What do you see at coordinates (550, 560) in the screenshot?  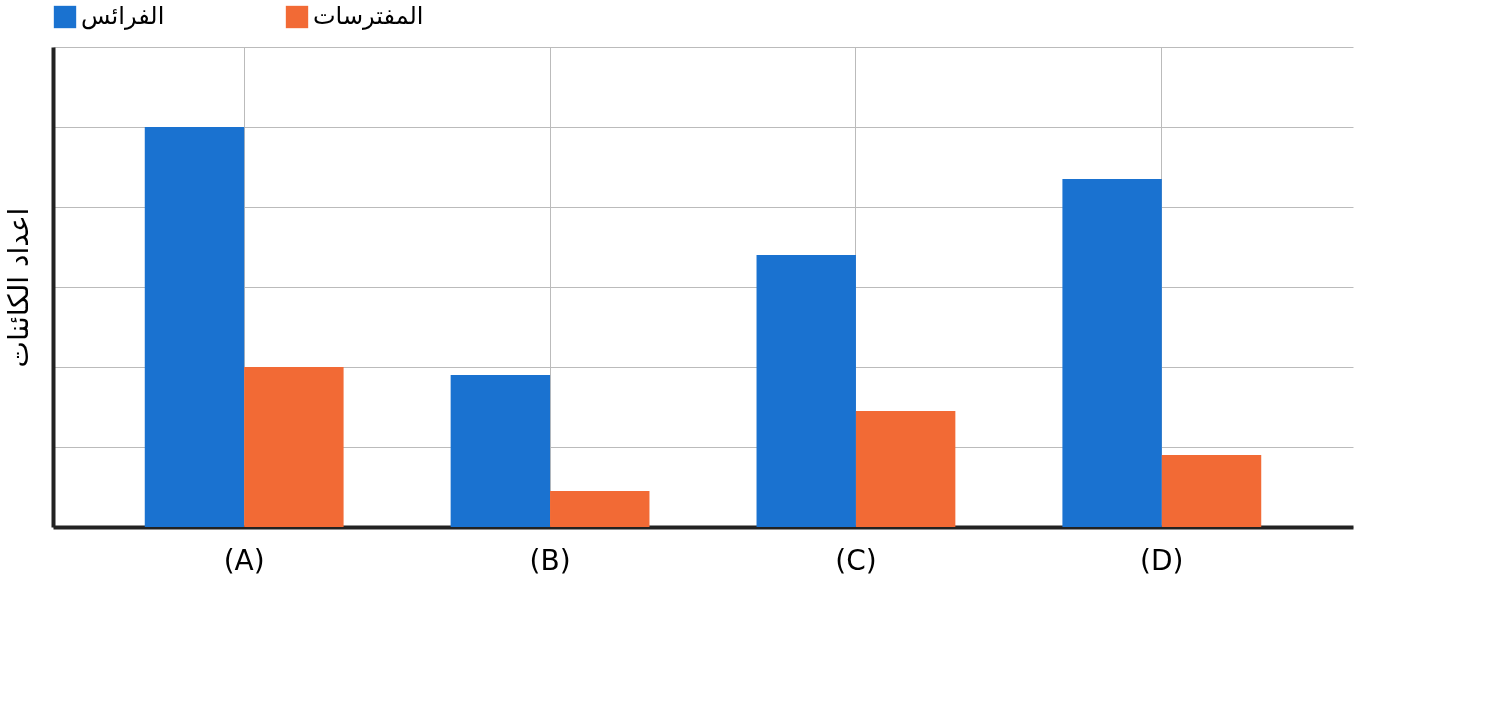 I see `x-tick-label: (B)` at bounding box center [550, 560].